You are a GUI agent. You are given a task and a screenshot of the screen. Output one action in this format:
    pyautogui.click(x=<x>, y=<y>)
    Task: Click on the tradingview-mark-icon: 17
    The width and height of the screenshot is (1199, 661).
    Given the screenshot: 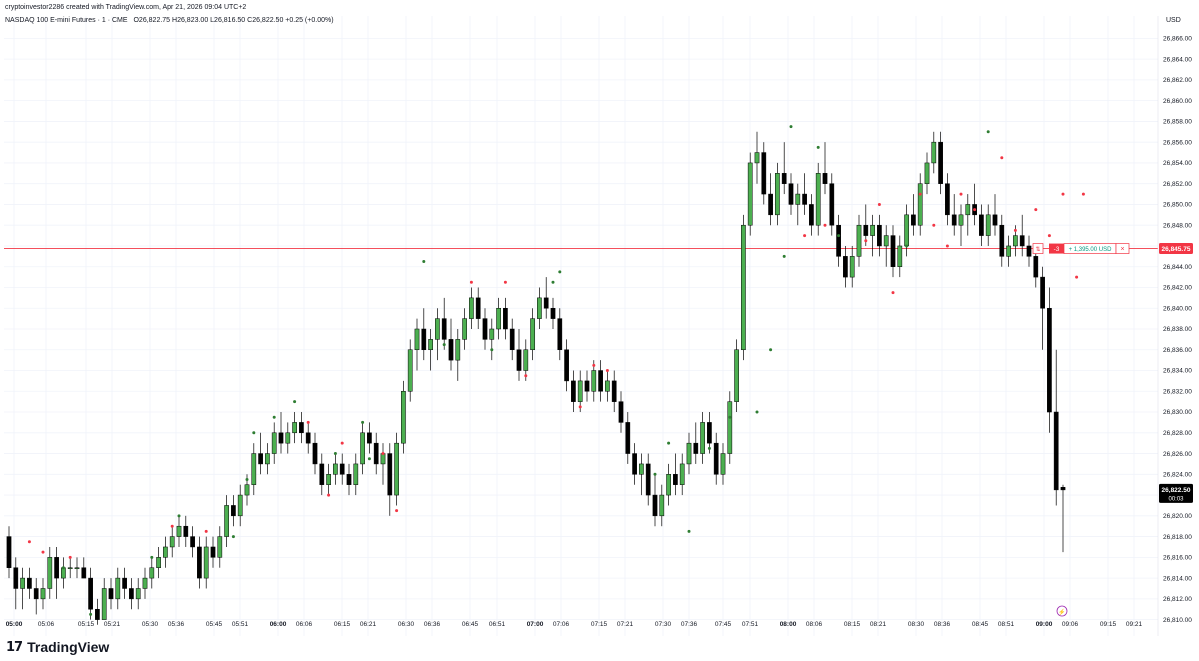 What is the action you would take?
    pyautogui.click(x=14, y=647)
    